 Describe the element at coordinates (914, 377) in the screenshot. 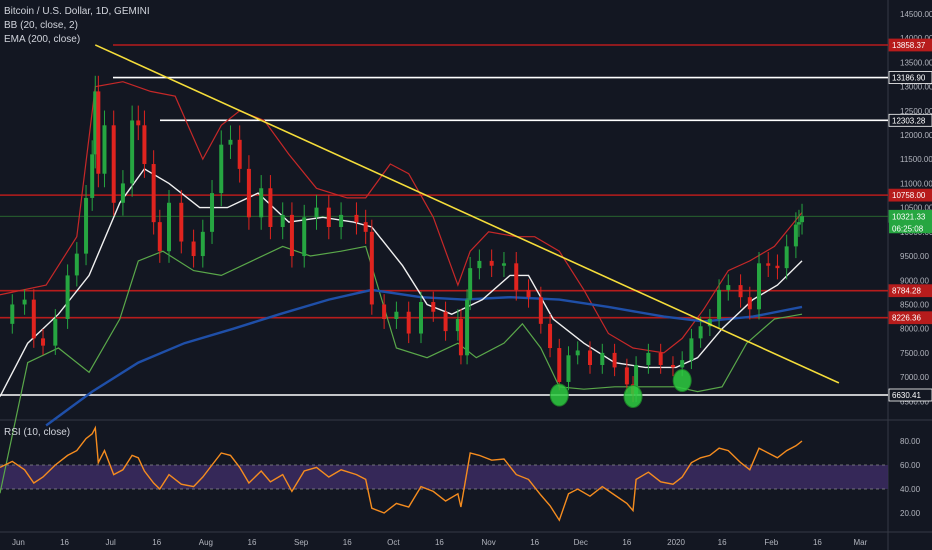

I see `price-axis-tick-label: 7000.00` at that location.